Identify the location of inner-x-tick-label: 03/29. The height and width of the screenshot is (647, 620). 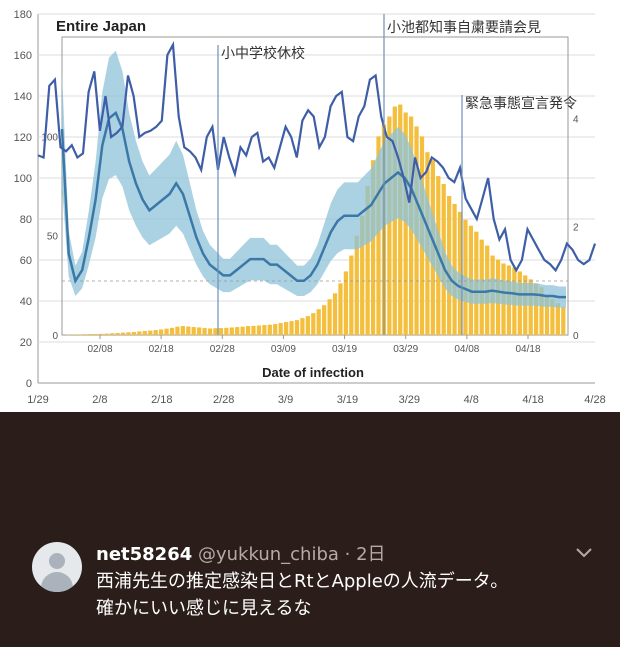
(405, 349).